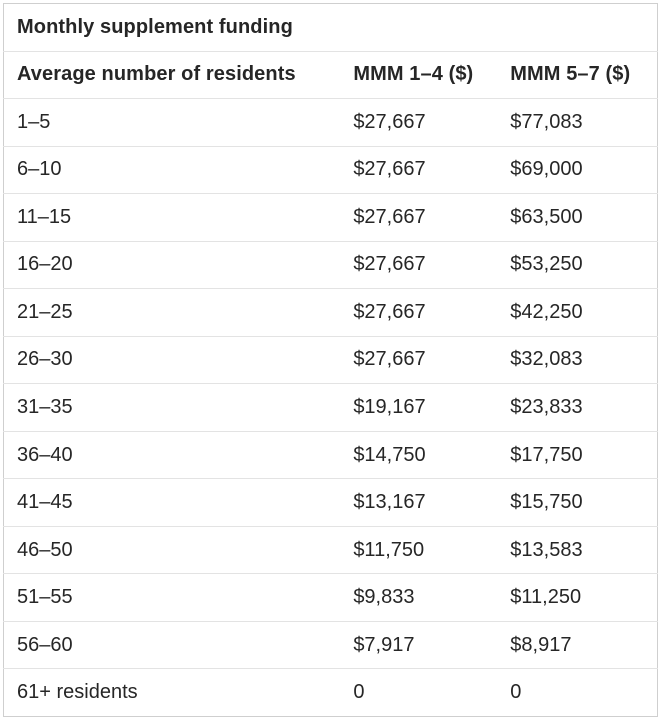 This screenshot has width=661, height=720. I want to click on table-title: Monthly supplement funding, so click(155, 26).